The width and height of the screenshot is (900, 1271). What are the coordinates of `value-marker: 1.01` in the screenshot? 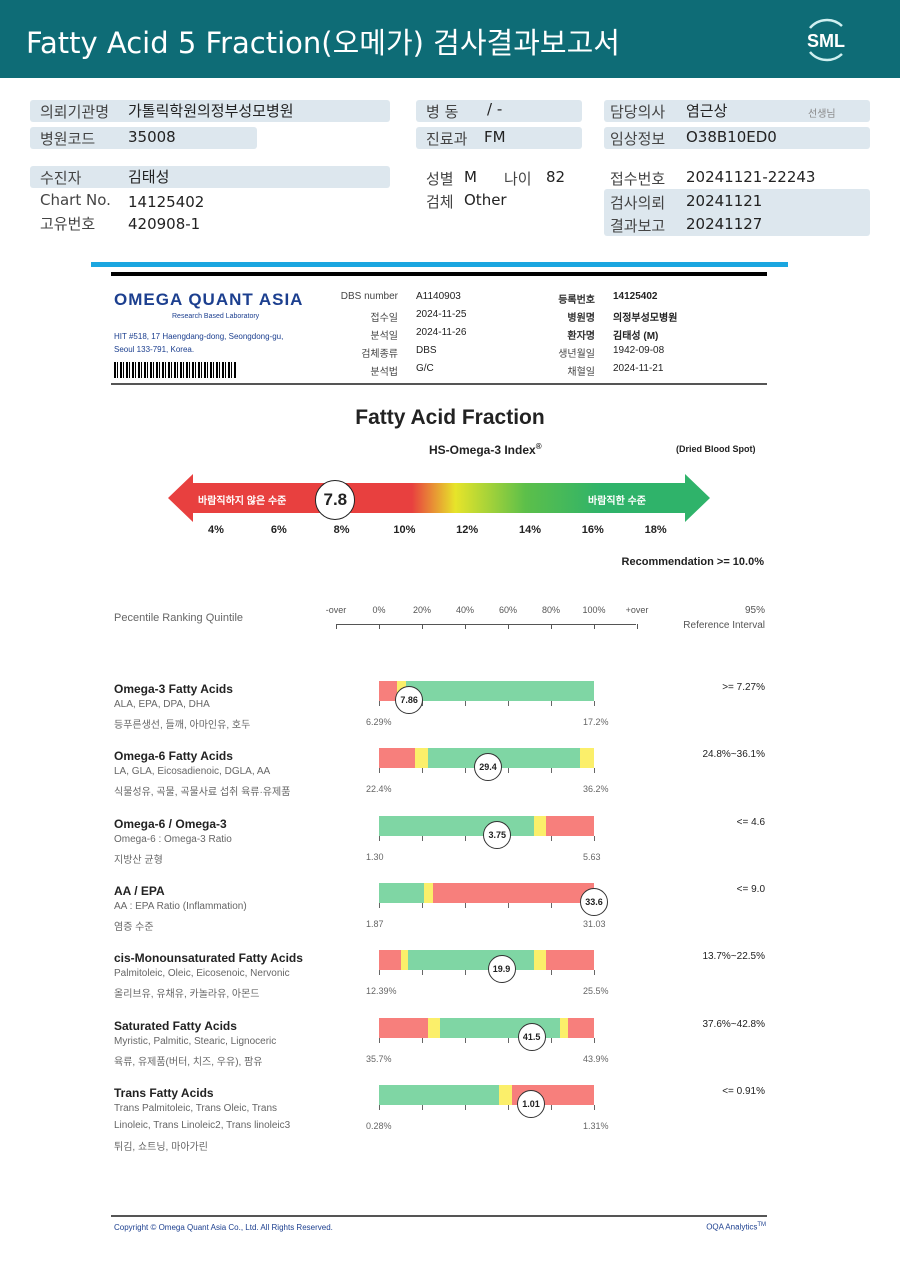 It's located at (531, 1103).